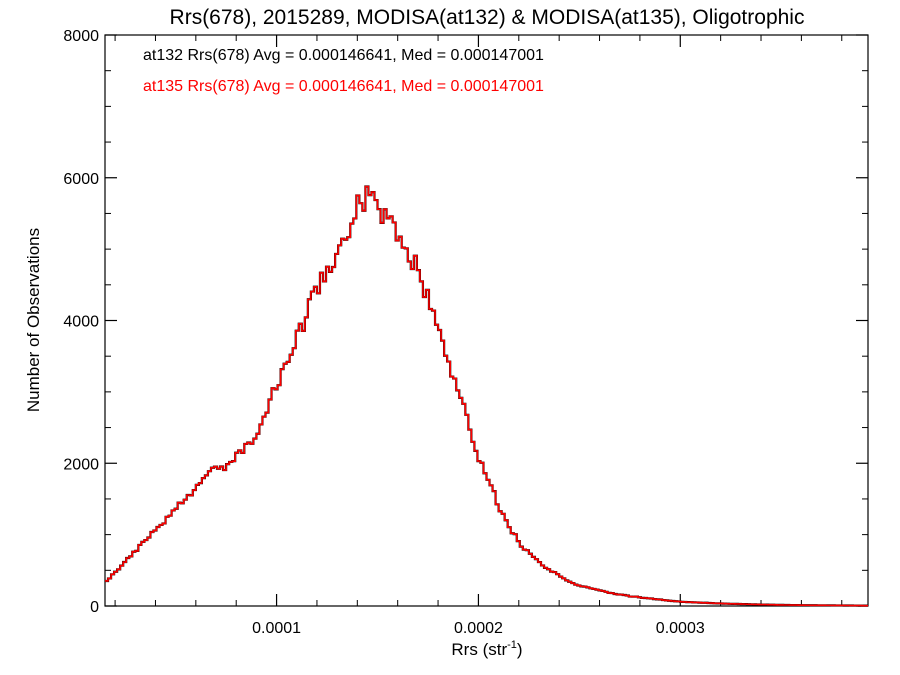  Describe the element at coordinates (81, 322) in the screenshot. I see `y-tick-label: 4000` at that location.